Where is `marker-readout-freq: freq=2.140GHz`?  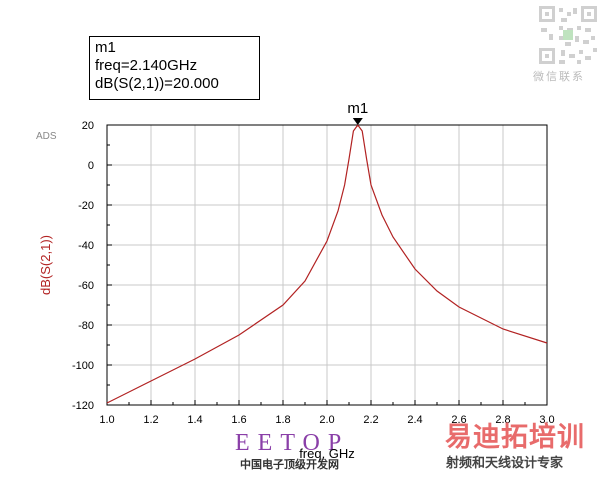
marker-readout-freq: freq=2.140GHz is located at coordinates (146, 65).